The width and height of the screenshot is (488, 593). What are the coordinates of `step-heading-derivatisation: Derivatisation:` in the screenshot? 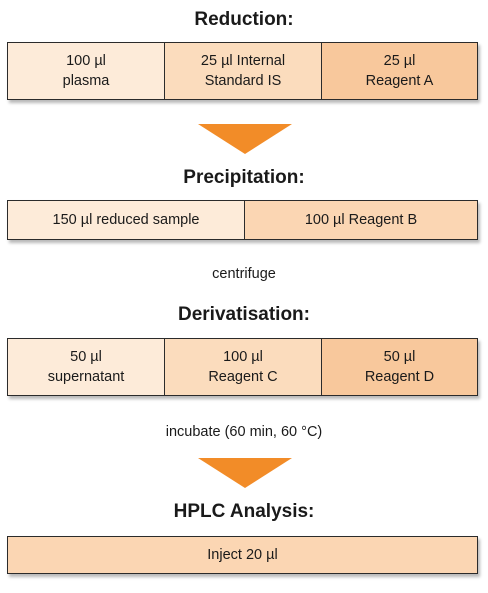 It's located at (244, 314).